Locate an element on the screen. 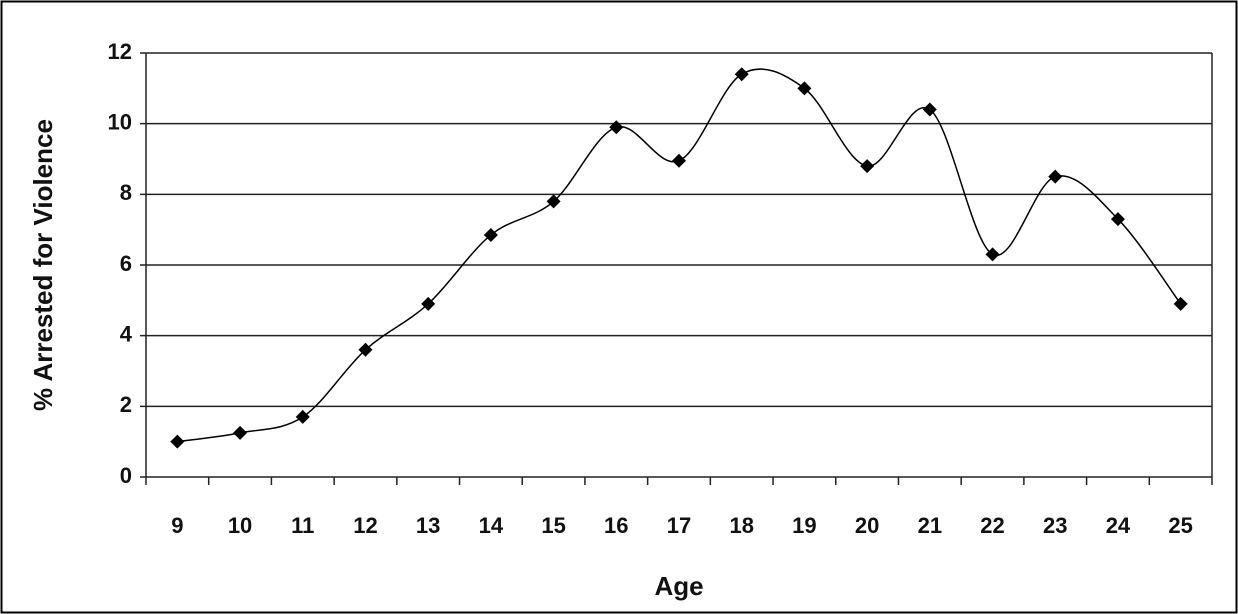  x-tick-label: 19 is located at coordinates (804, 525).